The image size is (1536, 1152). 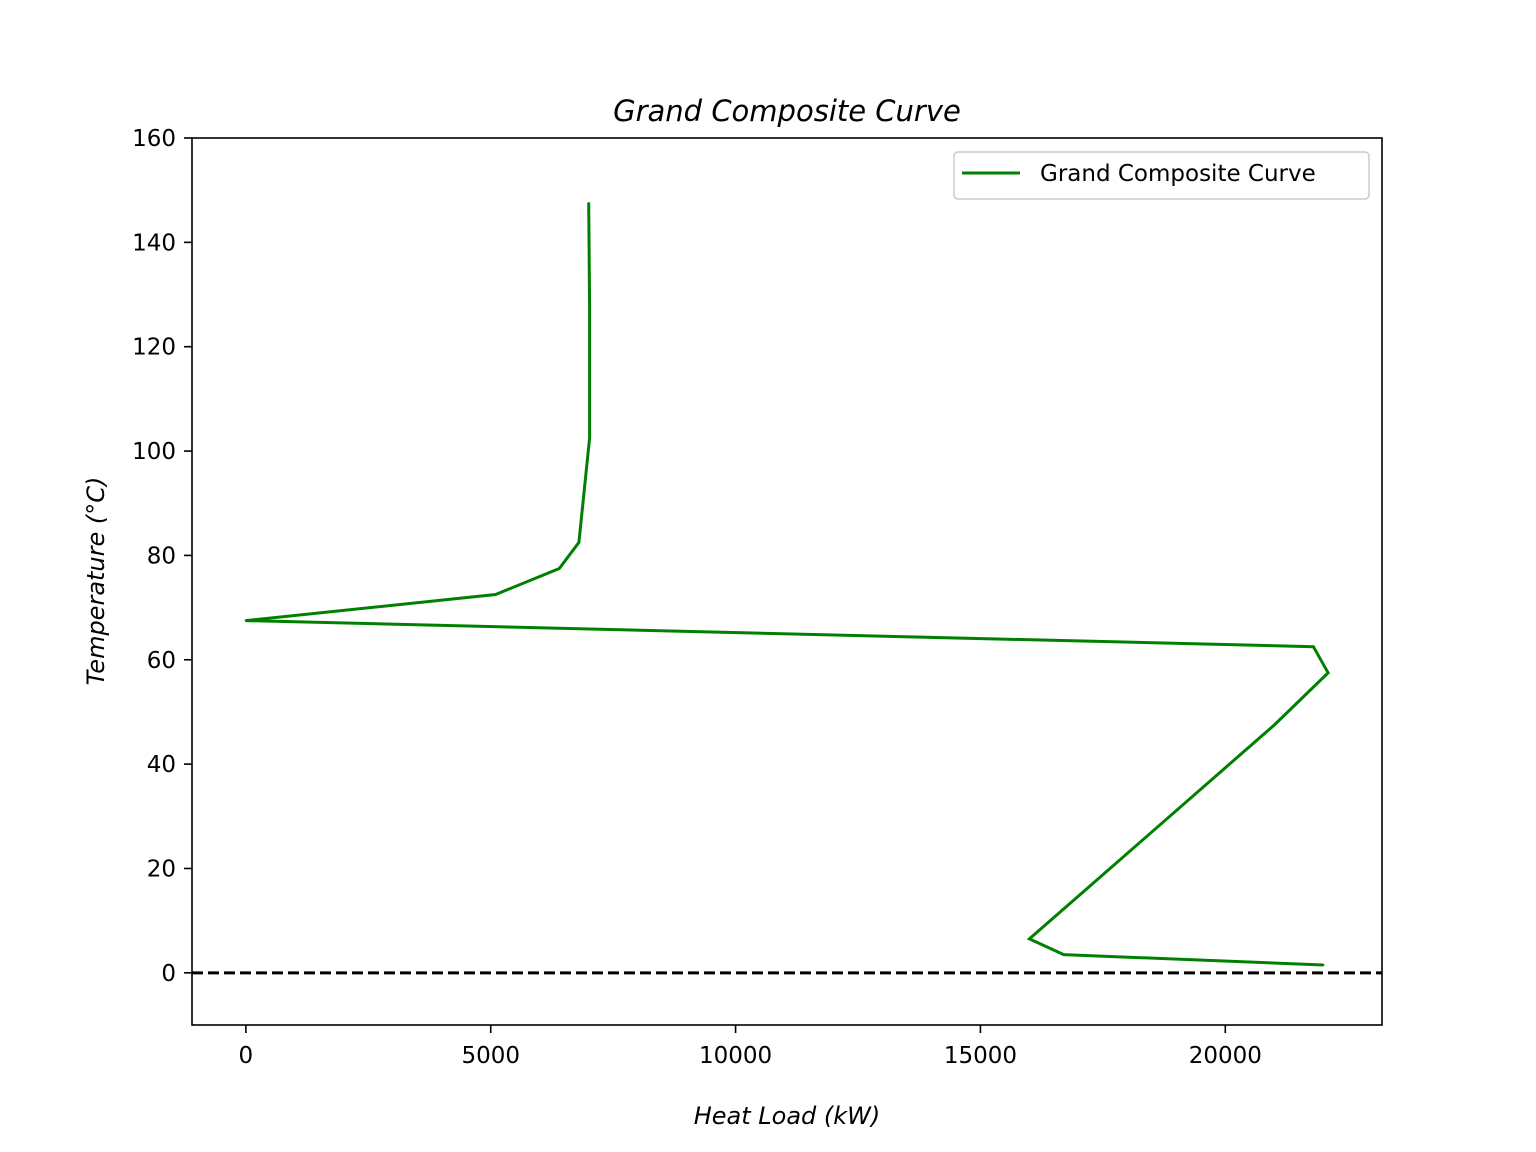 What do you see at coordinates (161, 765) in the screenshot?
I see `y-tick-label: 40` at bounding box center [161, 765].